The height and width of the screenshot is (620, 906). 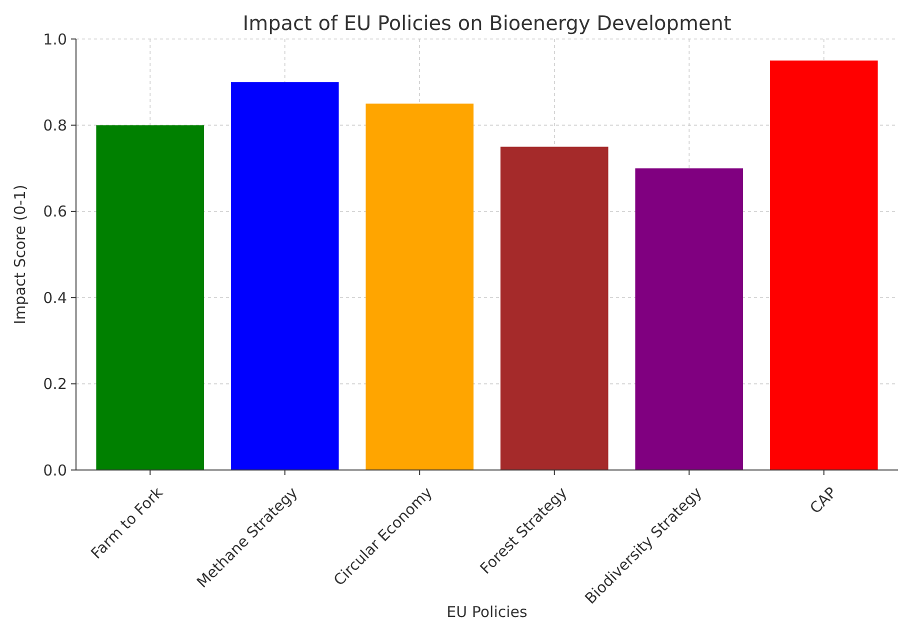 I want to click on x-axis-title: EU Policies, so click(x=487, y=611).